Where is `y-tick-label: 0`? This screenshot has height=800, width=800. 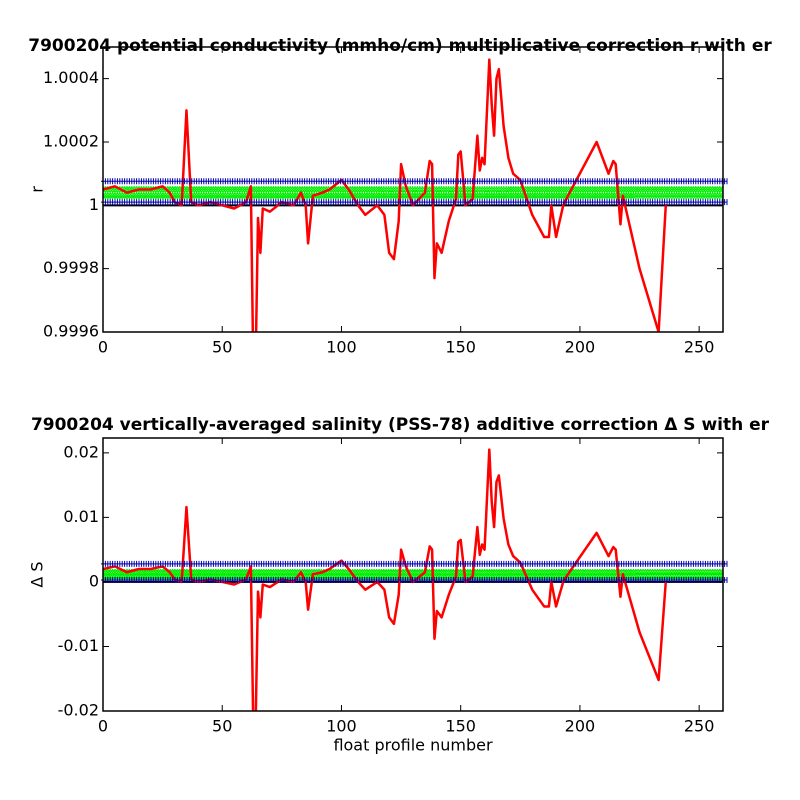 y-tick-label: 0 is located at coordinates (94, 580).